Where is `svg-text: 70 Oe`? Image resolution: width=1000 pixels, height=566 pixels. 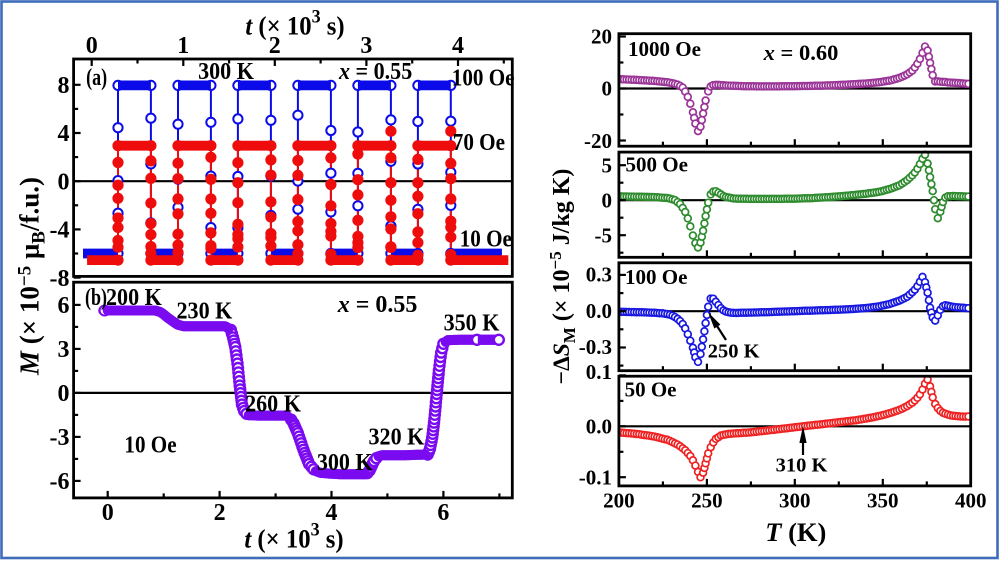 svg-text: 70 Oe is located at coordinates (479, 142).